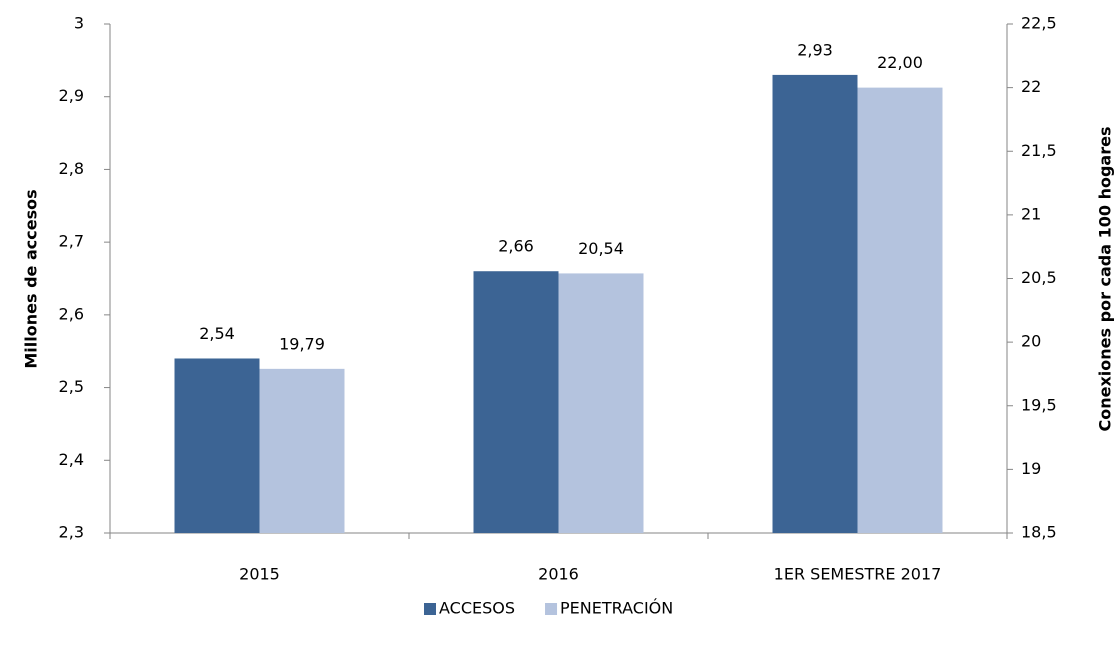 The height and width of the screenshot is (646, 1118). What do you see at coordinates (1039, 150) in the screenshot?
I see `y2-tick-label: 21,5` at bounding box center [1039, 150].